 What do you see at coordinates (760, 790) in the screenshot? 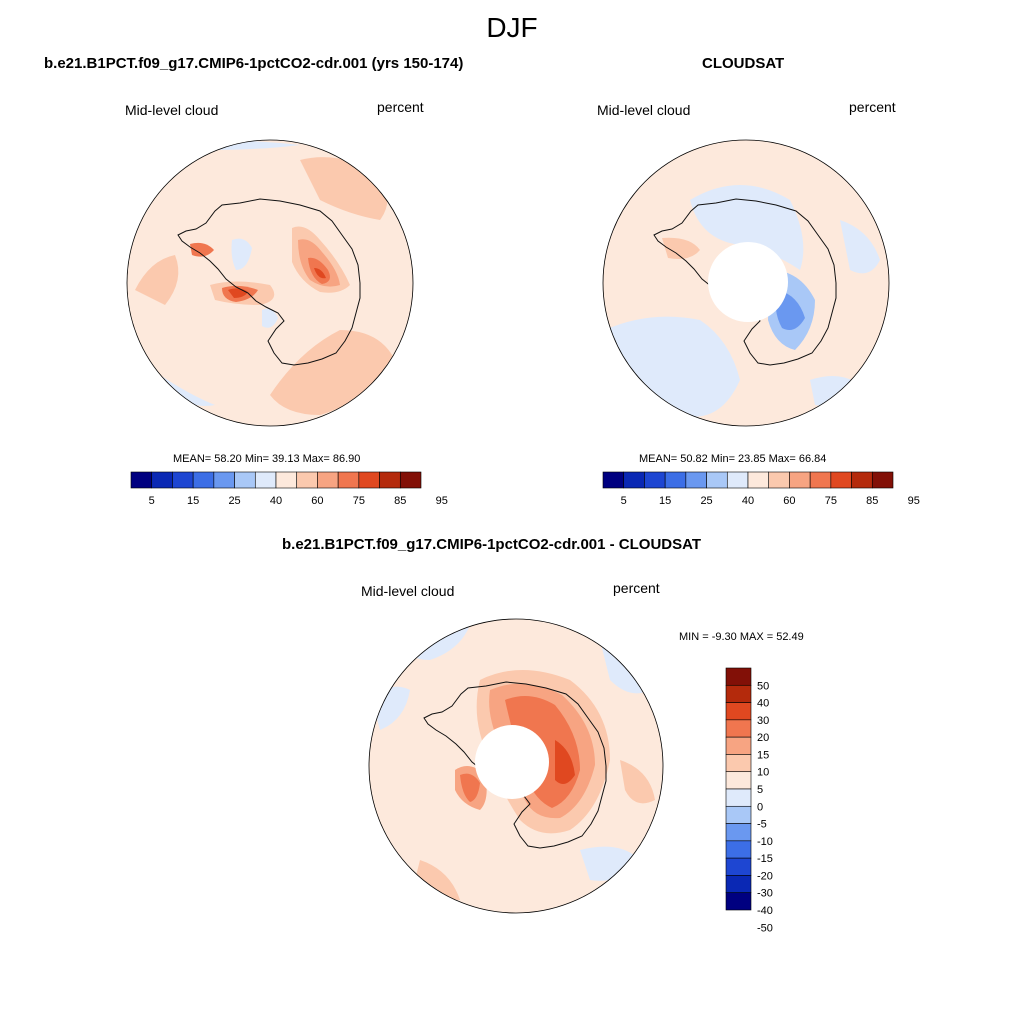
I see `panel3-colorbar-tick-label: 5` at bounding box center [760, 790].